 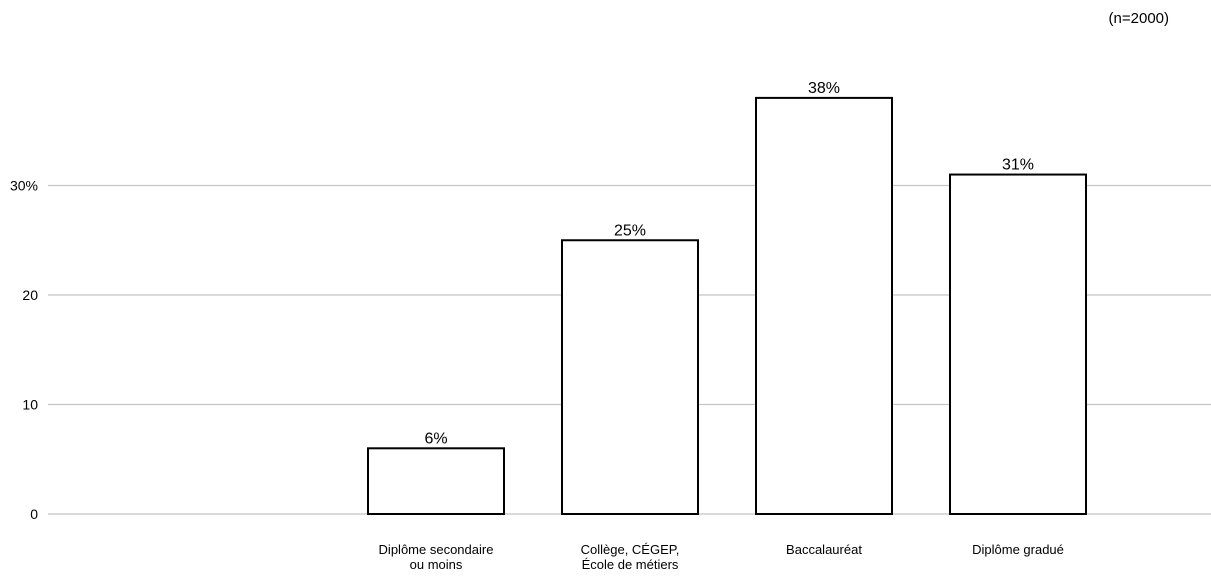 What do you see at coordinates (630, 549) in the screenshot?
I see `category-label: Collège, CÉGEP,` at bounding box center [630, 549].